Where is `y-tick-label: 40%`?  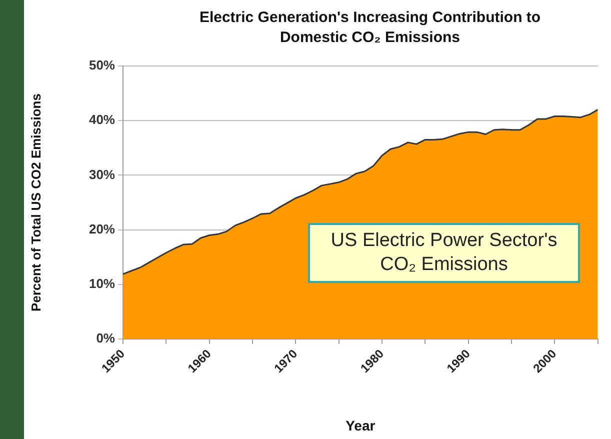 y-tick-label: 40% is located at coordinates (102, 120).